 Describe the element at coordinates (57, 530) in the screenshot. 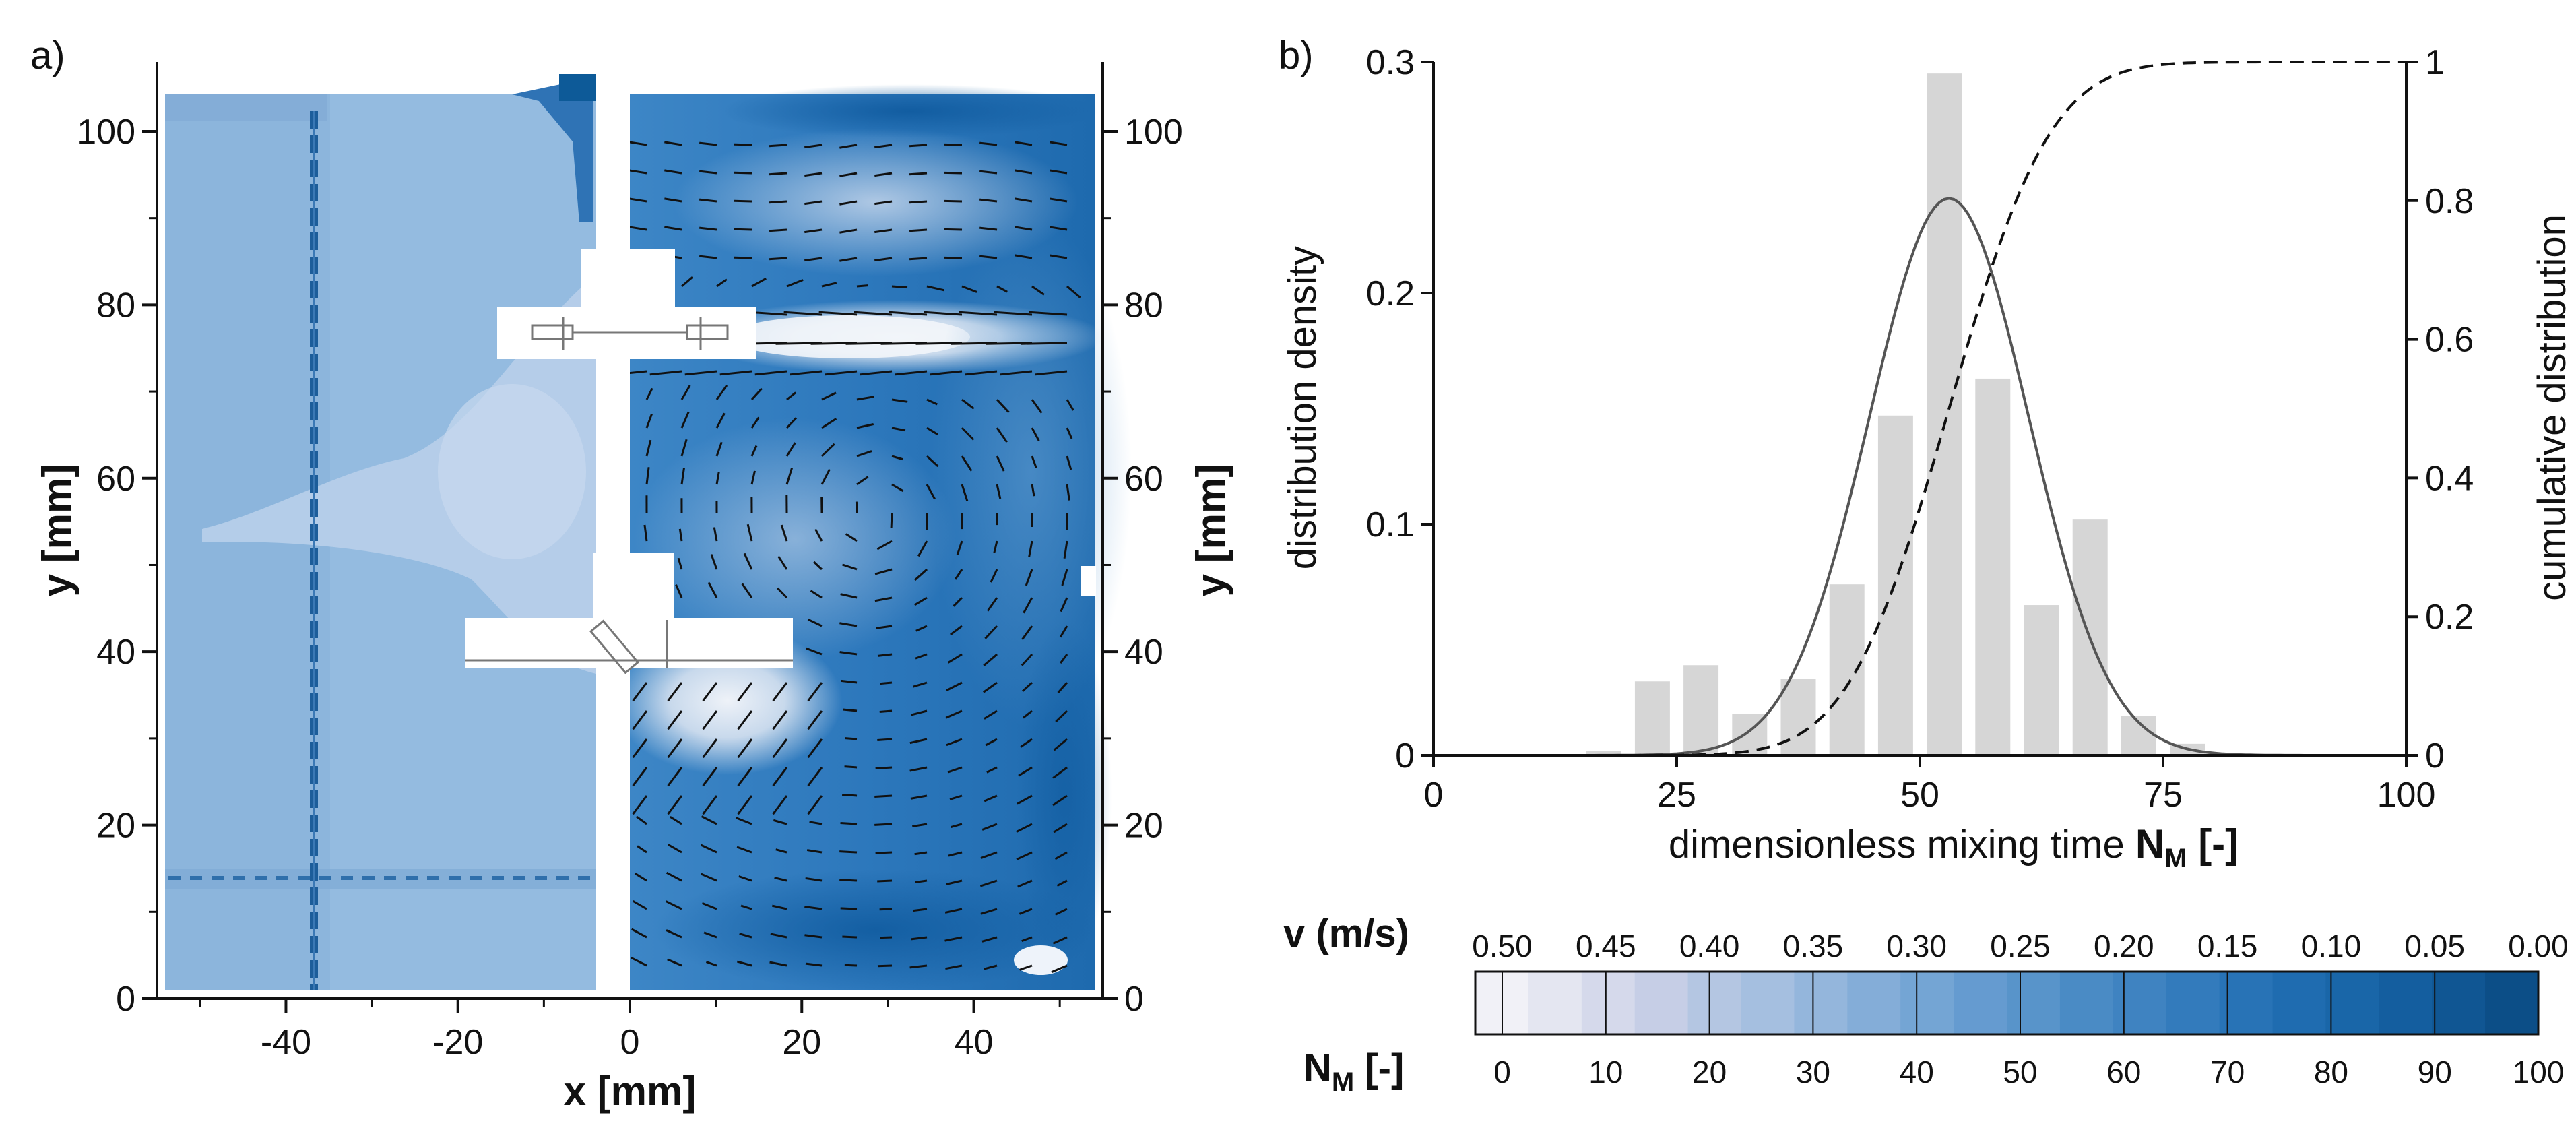

I see `panel-a-ylabel: y [mm]` at that location.